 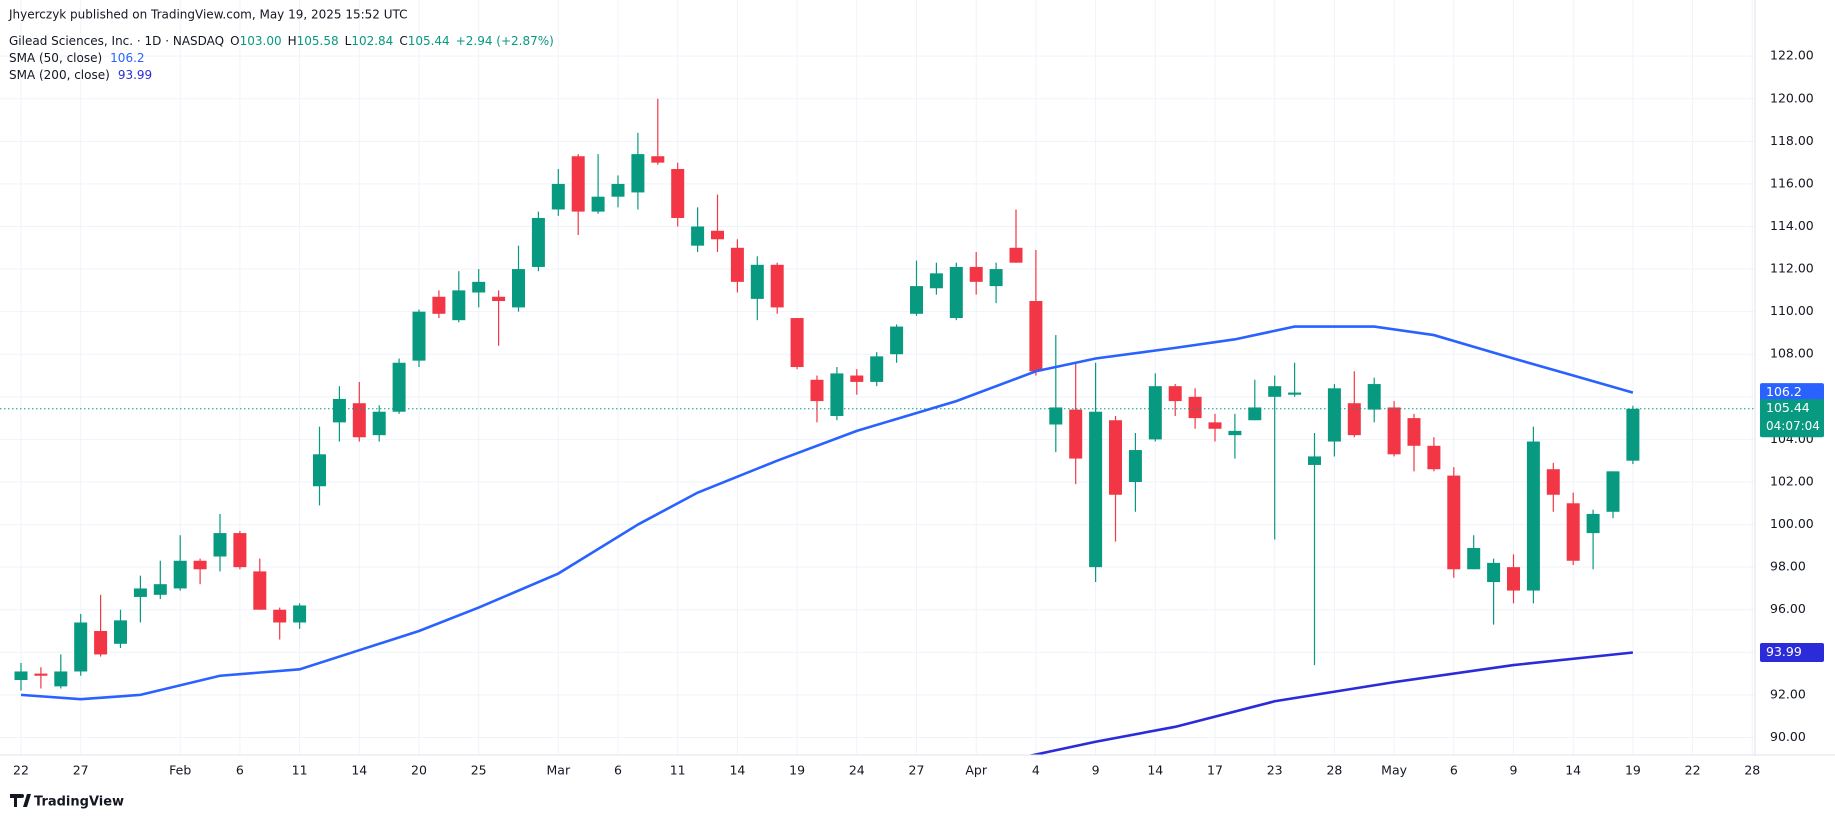 What do you see at coordinates (318, 41) in the screenshot?
I see `ohlc-value: 105.58` at bounding box center [318, 41].